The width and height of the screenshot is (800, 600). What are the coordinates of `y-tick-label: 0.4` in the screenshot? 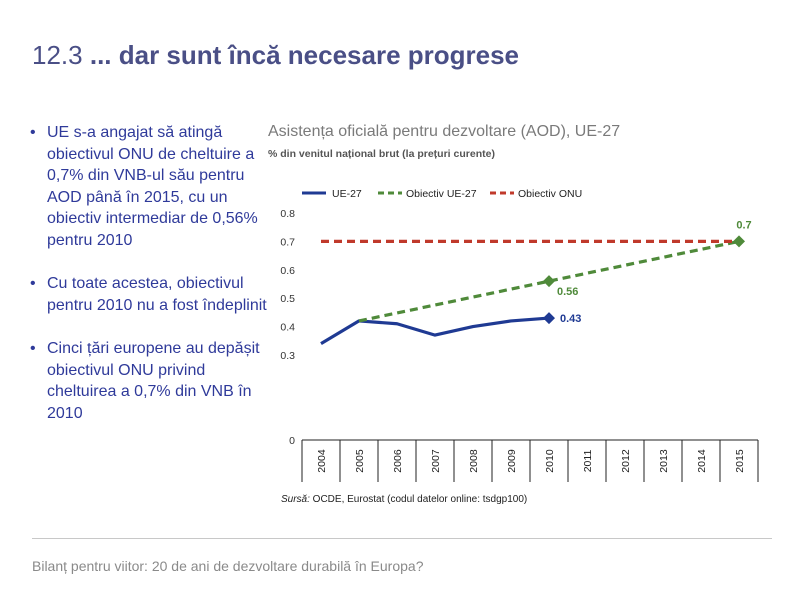 It's located at (287, 328).